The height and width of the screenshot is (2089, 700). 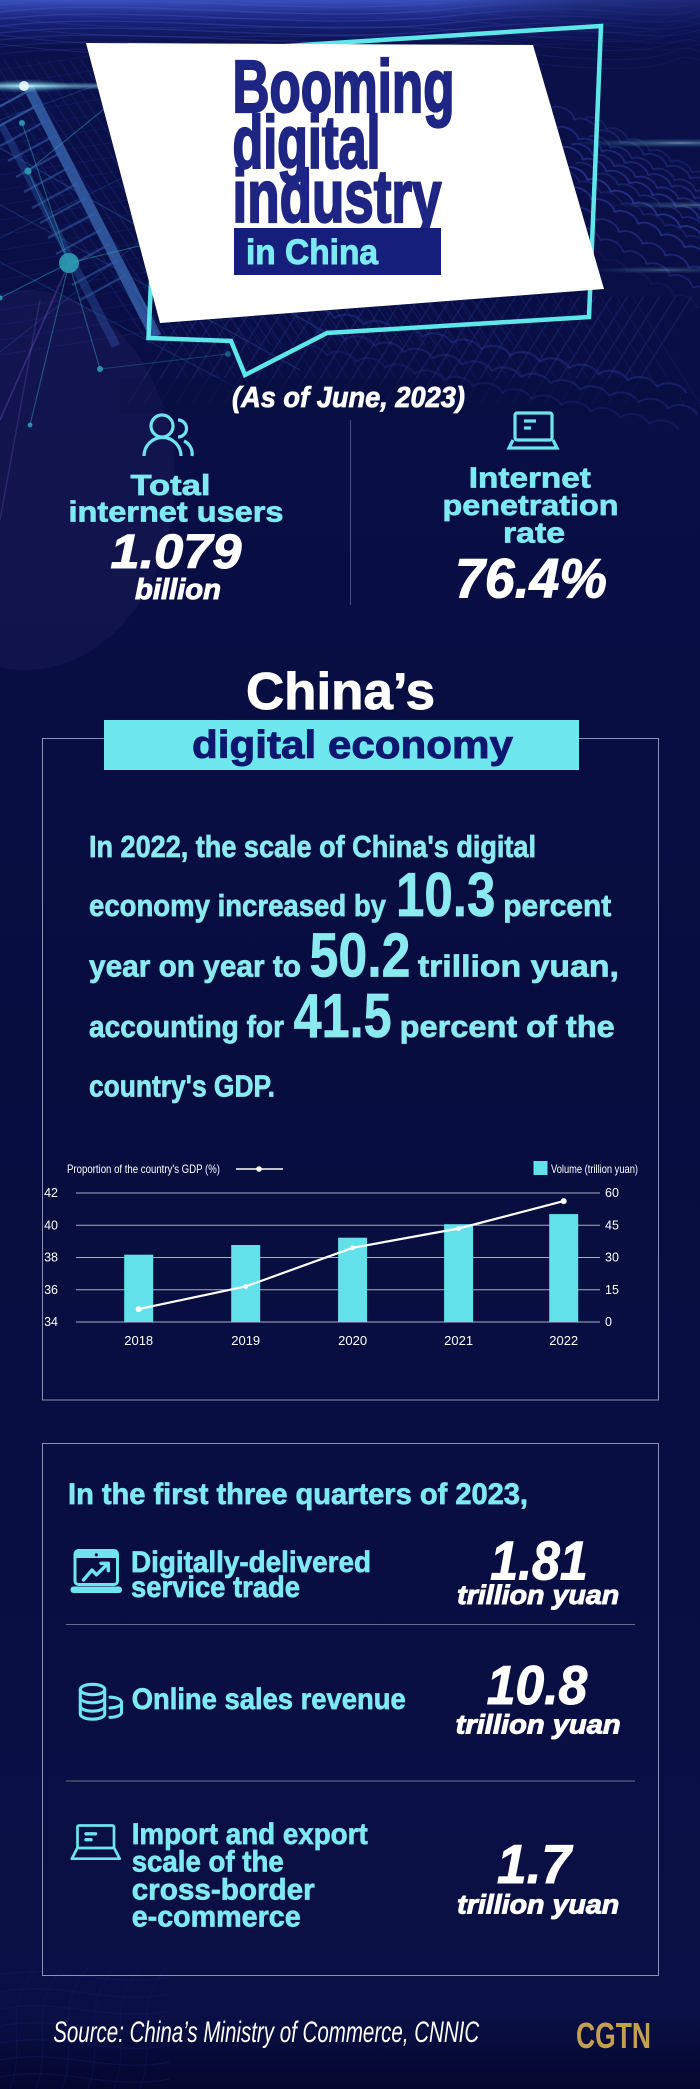 What do you see at coordinates (612, 1225) in the screenshot?
I see `svg-text: 45` at bounding box center [612, 1225].